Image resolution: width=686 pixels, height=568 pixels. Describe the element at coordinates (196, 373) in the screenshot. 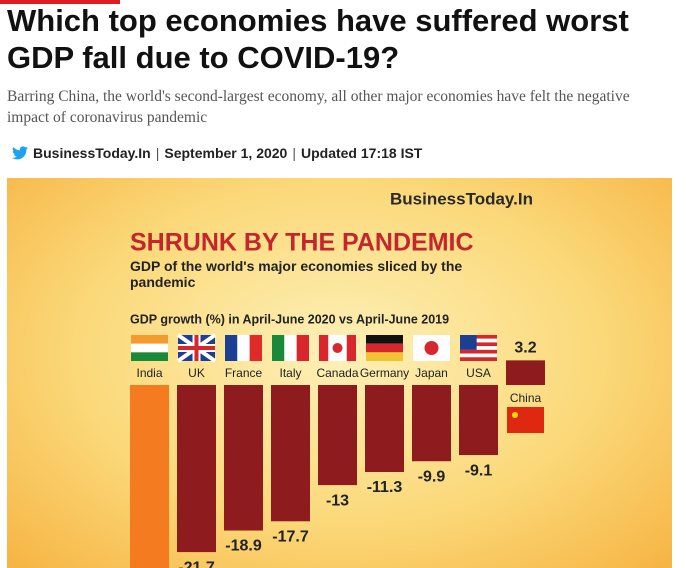

I see `category-label: UK` at that location.